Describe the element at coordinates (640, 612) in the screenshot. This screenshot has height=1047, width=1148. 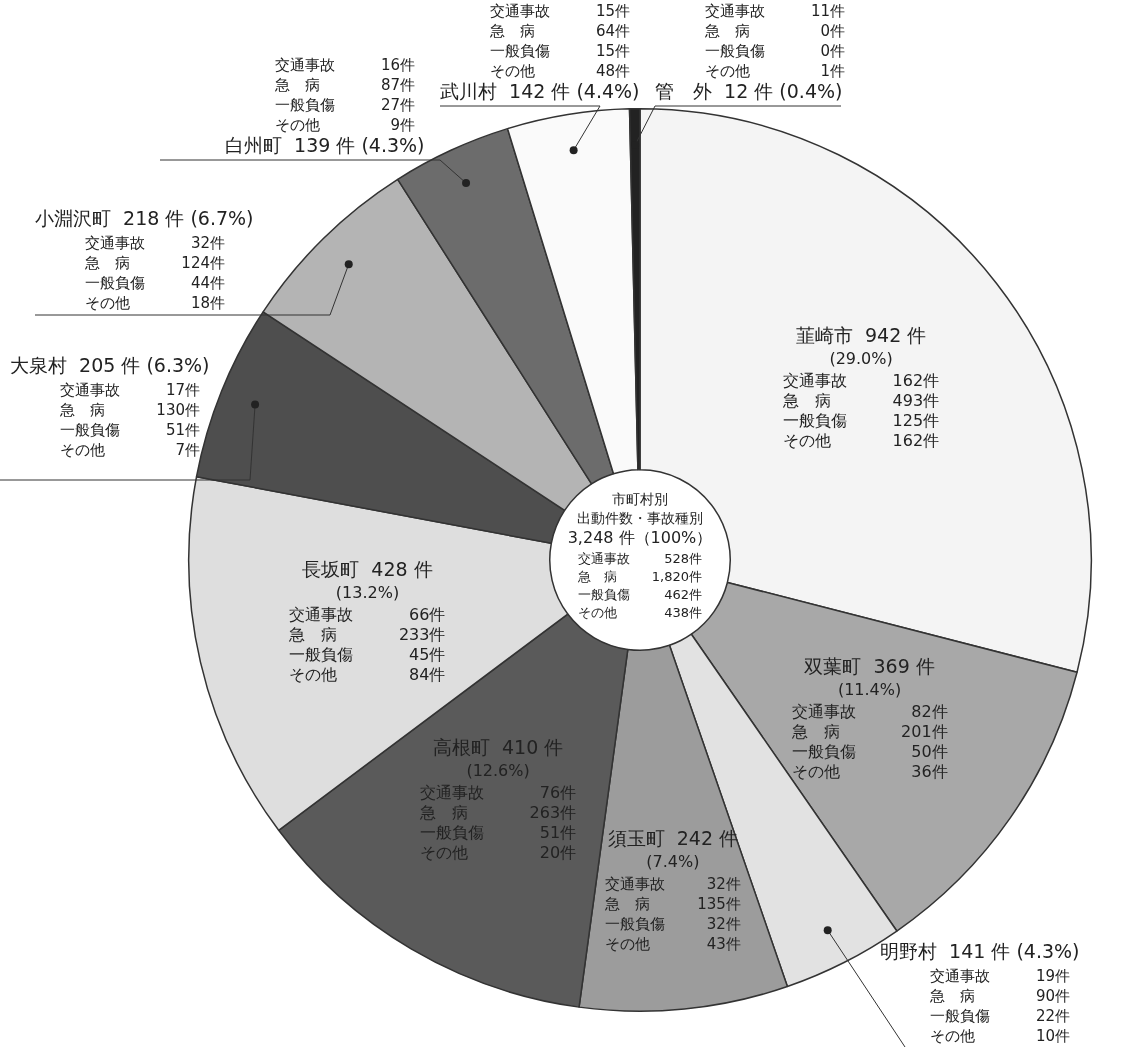
I see `text: その他 438件` at that location.